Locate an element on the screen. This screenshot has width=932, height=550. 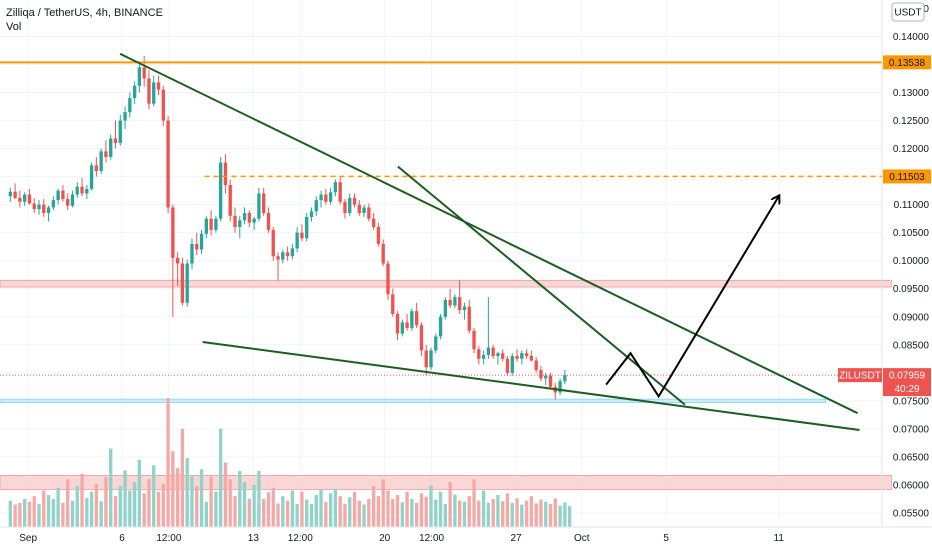
currency-badge-label: USDT is located at coordinates (907, 13).